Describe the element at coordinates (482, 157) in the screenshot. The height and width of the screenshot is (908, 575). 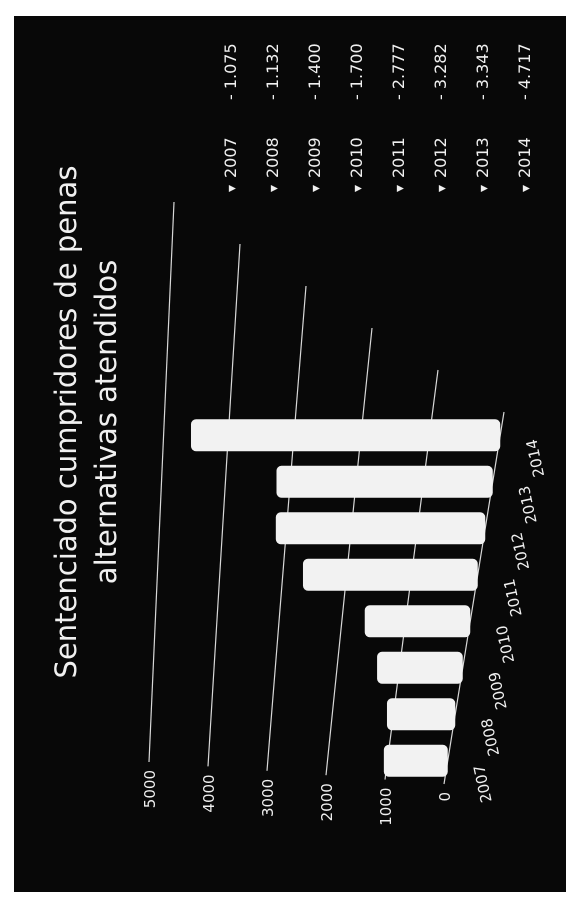
I see `legend-year-2013: 2013` at that location.